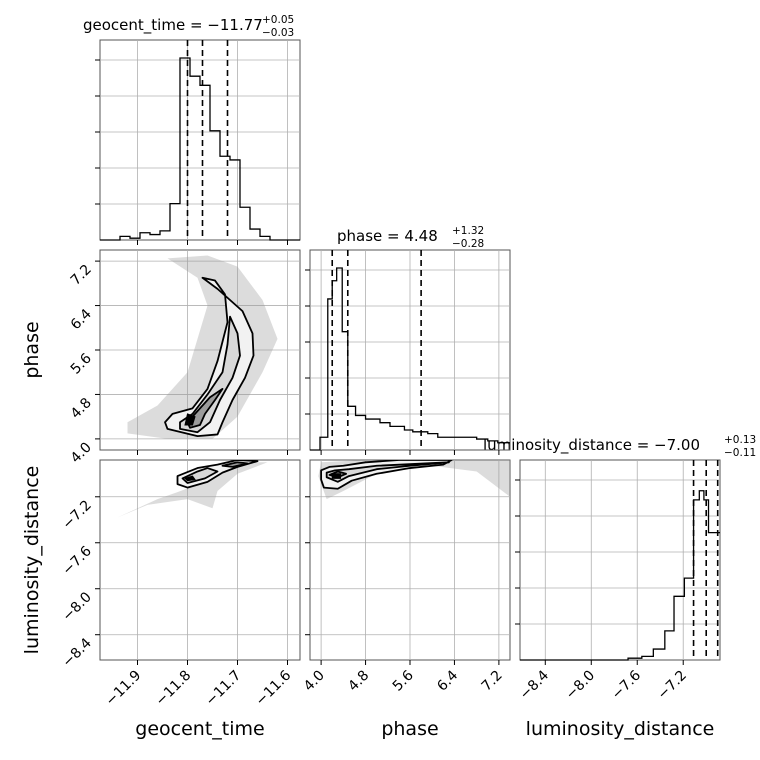 The width and height of the screenshot is (760, 760). What do you see at coordinates (174, 689) in the screenshot?
I see `x-tick-label: −11.8` at bounding box center [174, 689].